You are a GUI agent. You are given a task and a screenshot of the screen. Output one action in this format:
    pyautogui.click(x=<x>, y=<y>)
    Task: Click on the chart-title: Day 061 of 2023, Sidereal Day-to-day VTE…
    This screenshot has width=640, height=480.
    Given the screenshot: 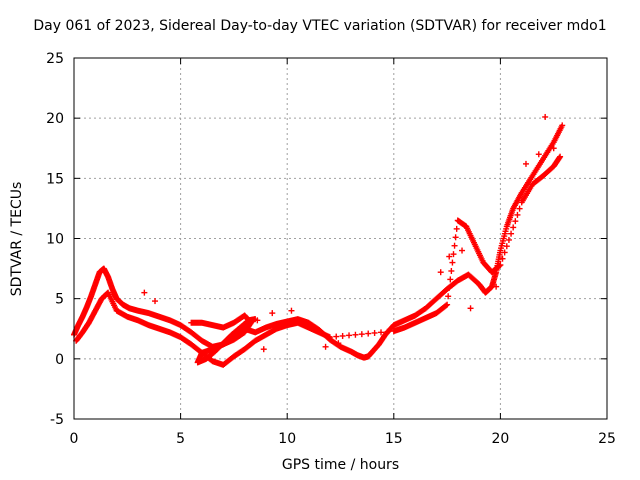 What is the action you would take?
    pyautogui.click(x=320, y=26)
    